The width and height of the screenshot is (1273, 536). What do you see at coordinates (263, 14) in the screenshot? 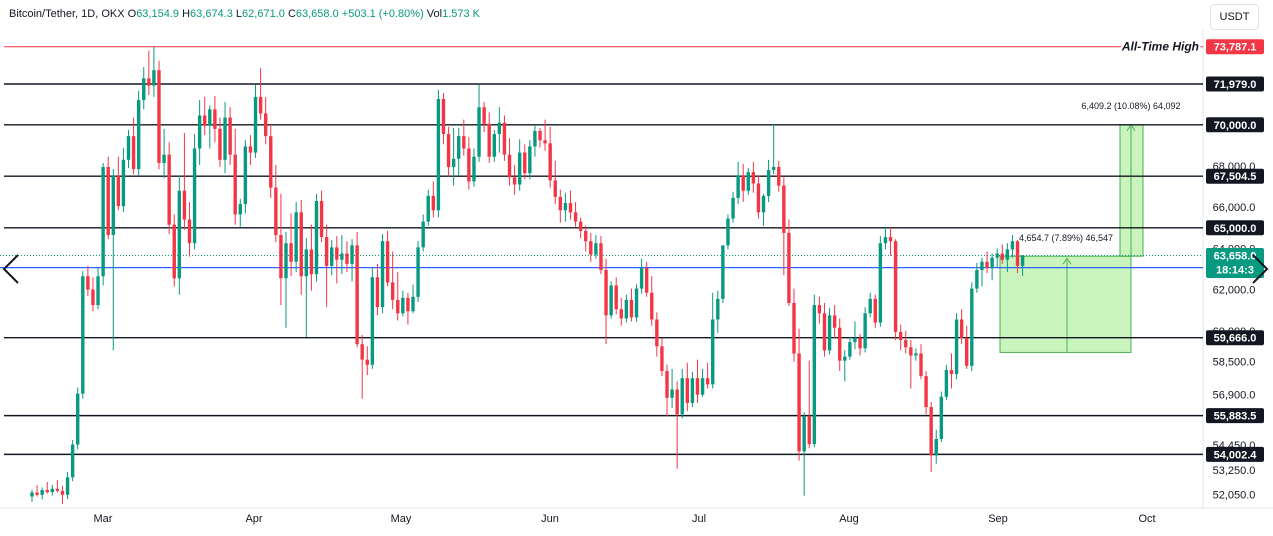
I see `low-value: 62,671.0` at bounding box center [263, 14].